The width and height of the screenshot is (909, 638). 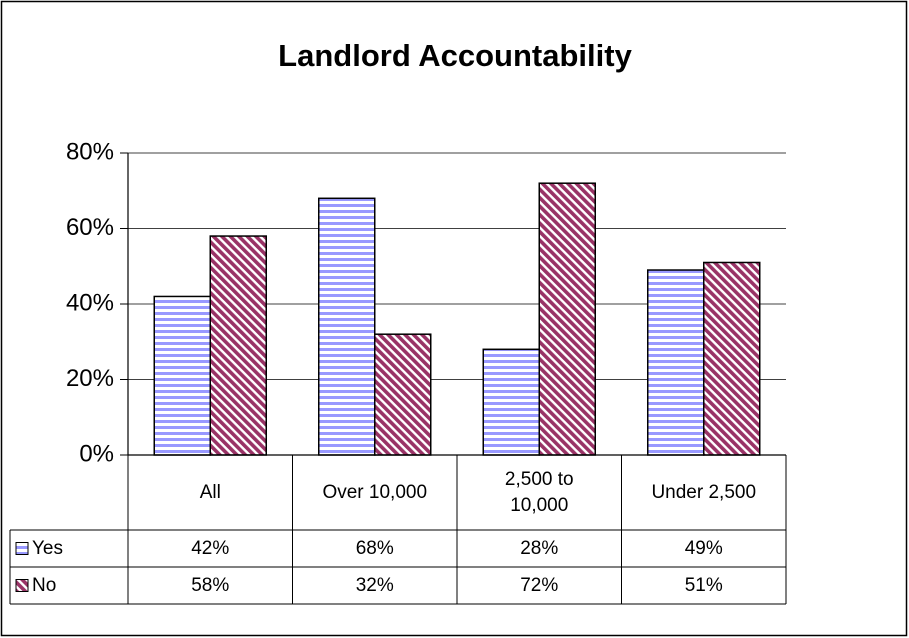 I want to click on value-label: 68%, so click(x=374, y=548).